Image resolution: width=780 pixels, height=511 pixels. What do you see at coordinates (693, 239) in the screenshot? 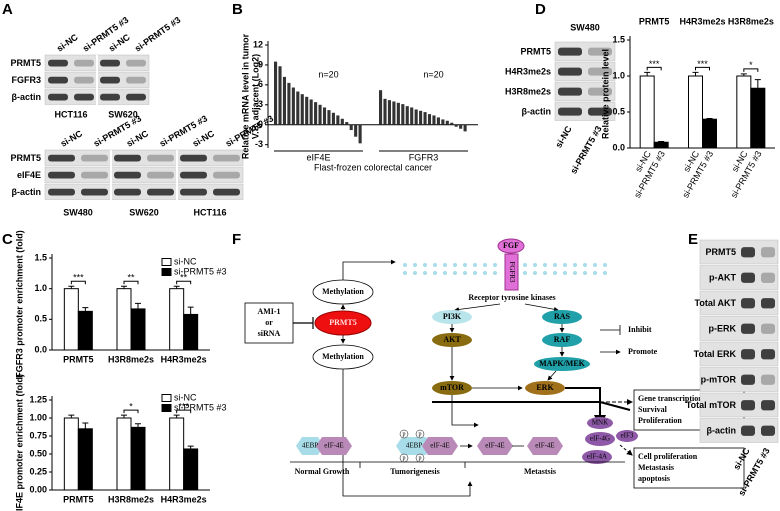
I see `panel-label: E` at bounding box center [693, 239].